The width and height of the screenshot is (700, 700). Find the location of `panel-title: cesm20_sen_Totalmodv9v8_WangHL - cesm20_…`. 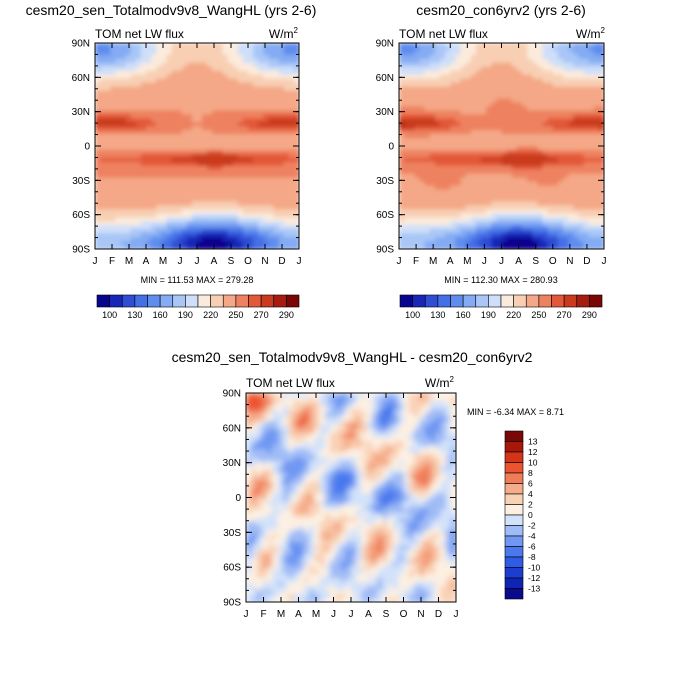

panel-title: cesm20_sen_Totalmodv9v8_WangHL - cesm20_… is located at coordinates (352, 357).